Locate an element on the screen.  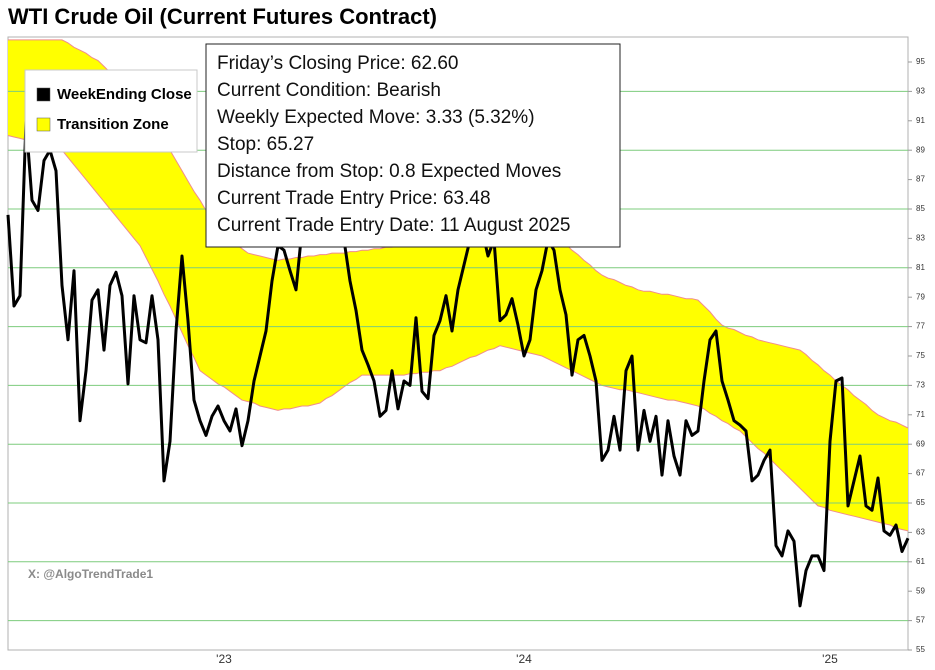
info-box-frame is located at coordinates (413, 145).